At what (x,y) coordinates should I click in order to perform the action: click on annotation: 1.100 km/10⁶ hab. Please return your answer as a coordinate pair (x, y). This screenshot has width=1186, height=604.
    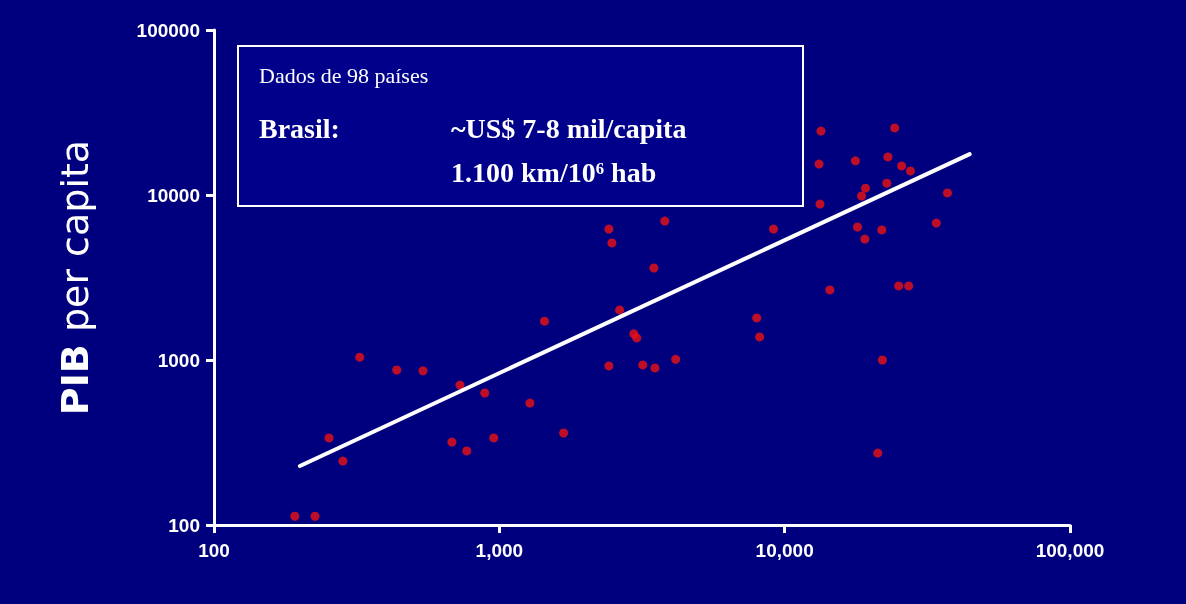
    Looking at the image, I should click on (554, 173).